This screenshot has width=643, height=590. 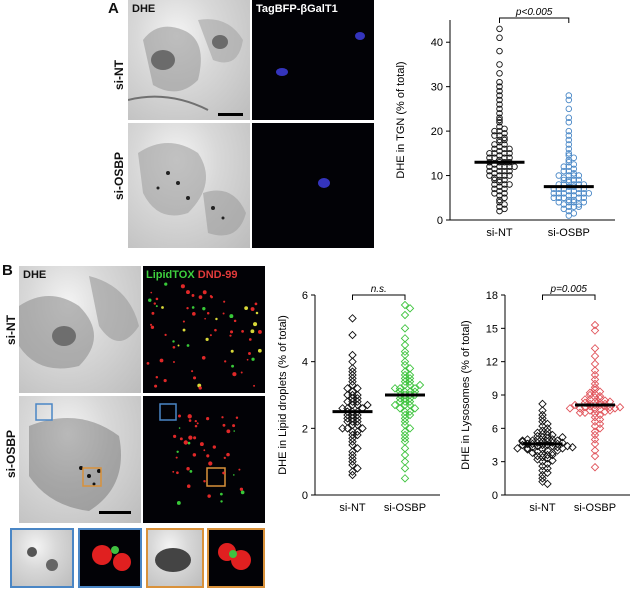 I want to click on panel-a-row2-label: si-OSBP, so click(x=119, y=175).